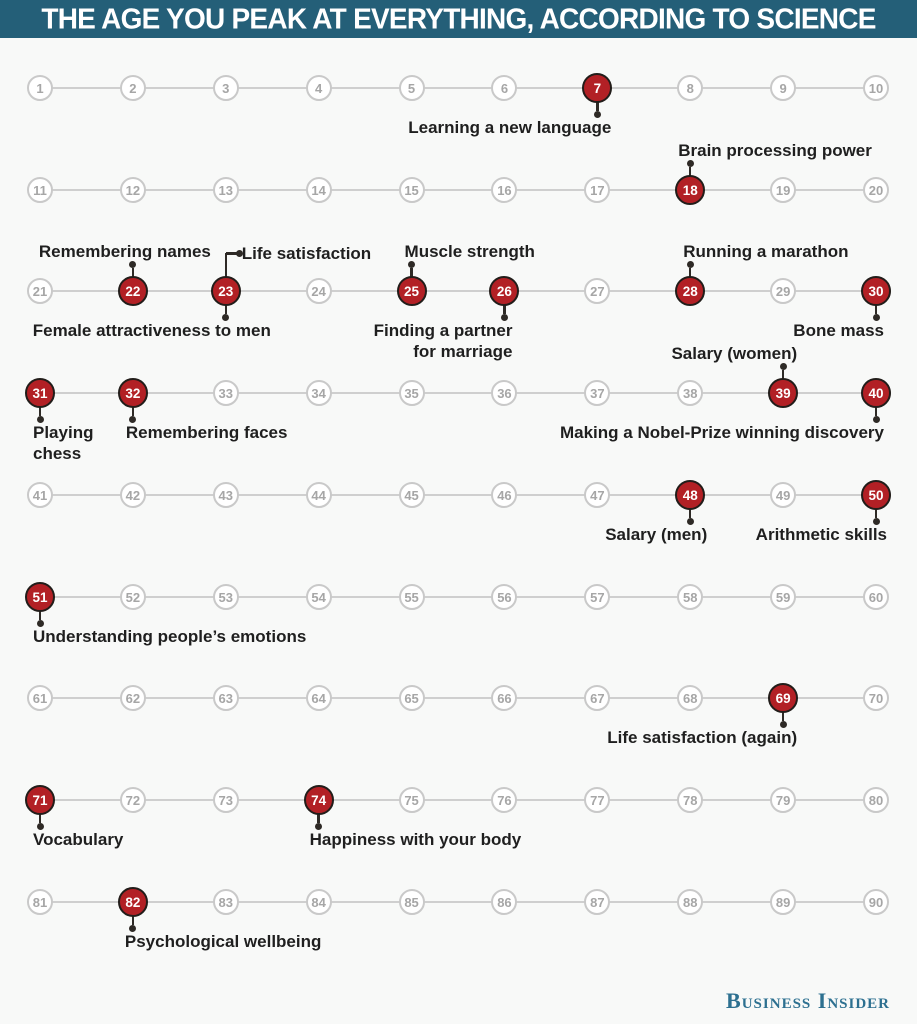 The image size is (917, 1024). What do you see at coordinates (411, 291) in the screenshot?
I see `peak-age-circle: 25` at bounding box center [411, 291].